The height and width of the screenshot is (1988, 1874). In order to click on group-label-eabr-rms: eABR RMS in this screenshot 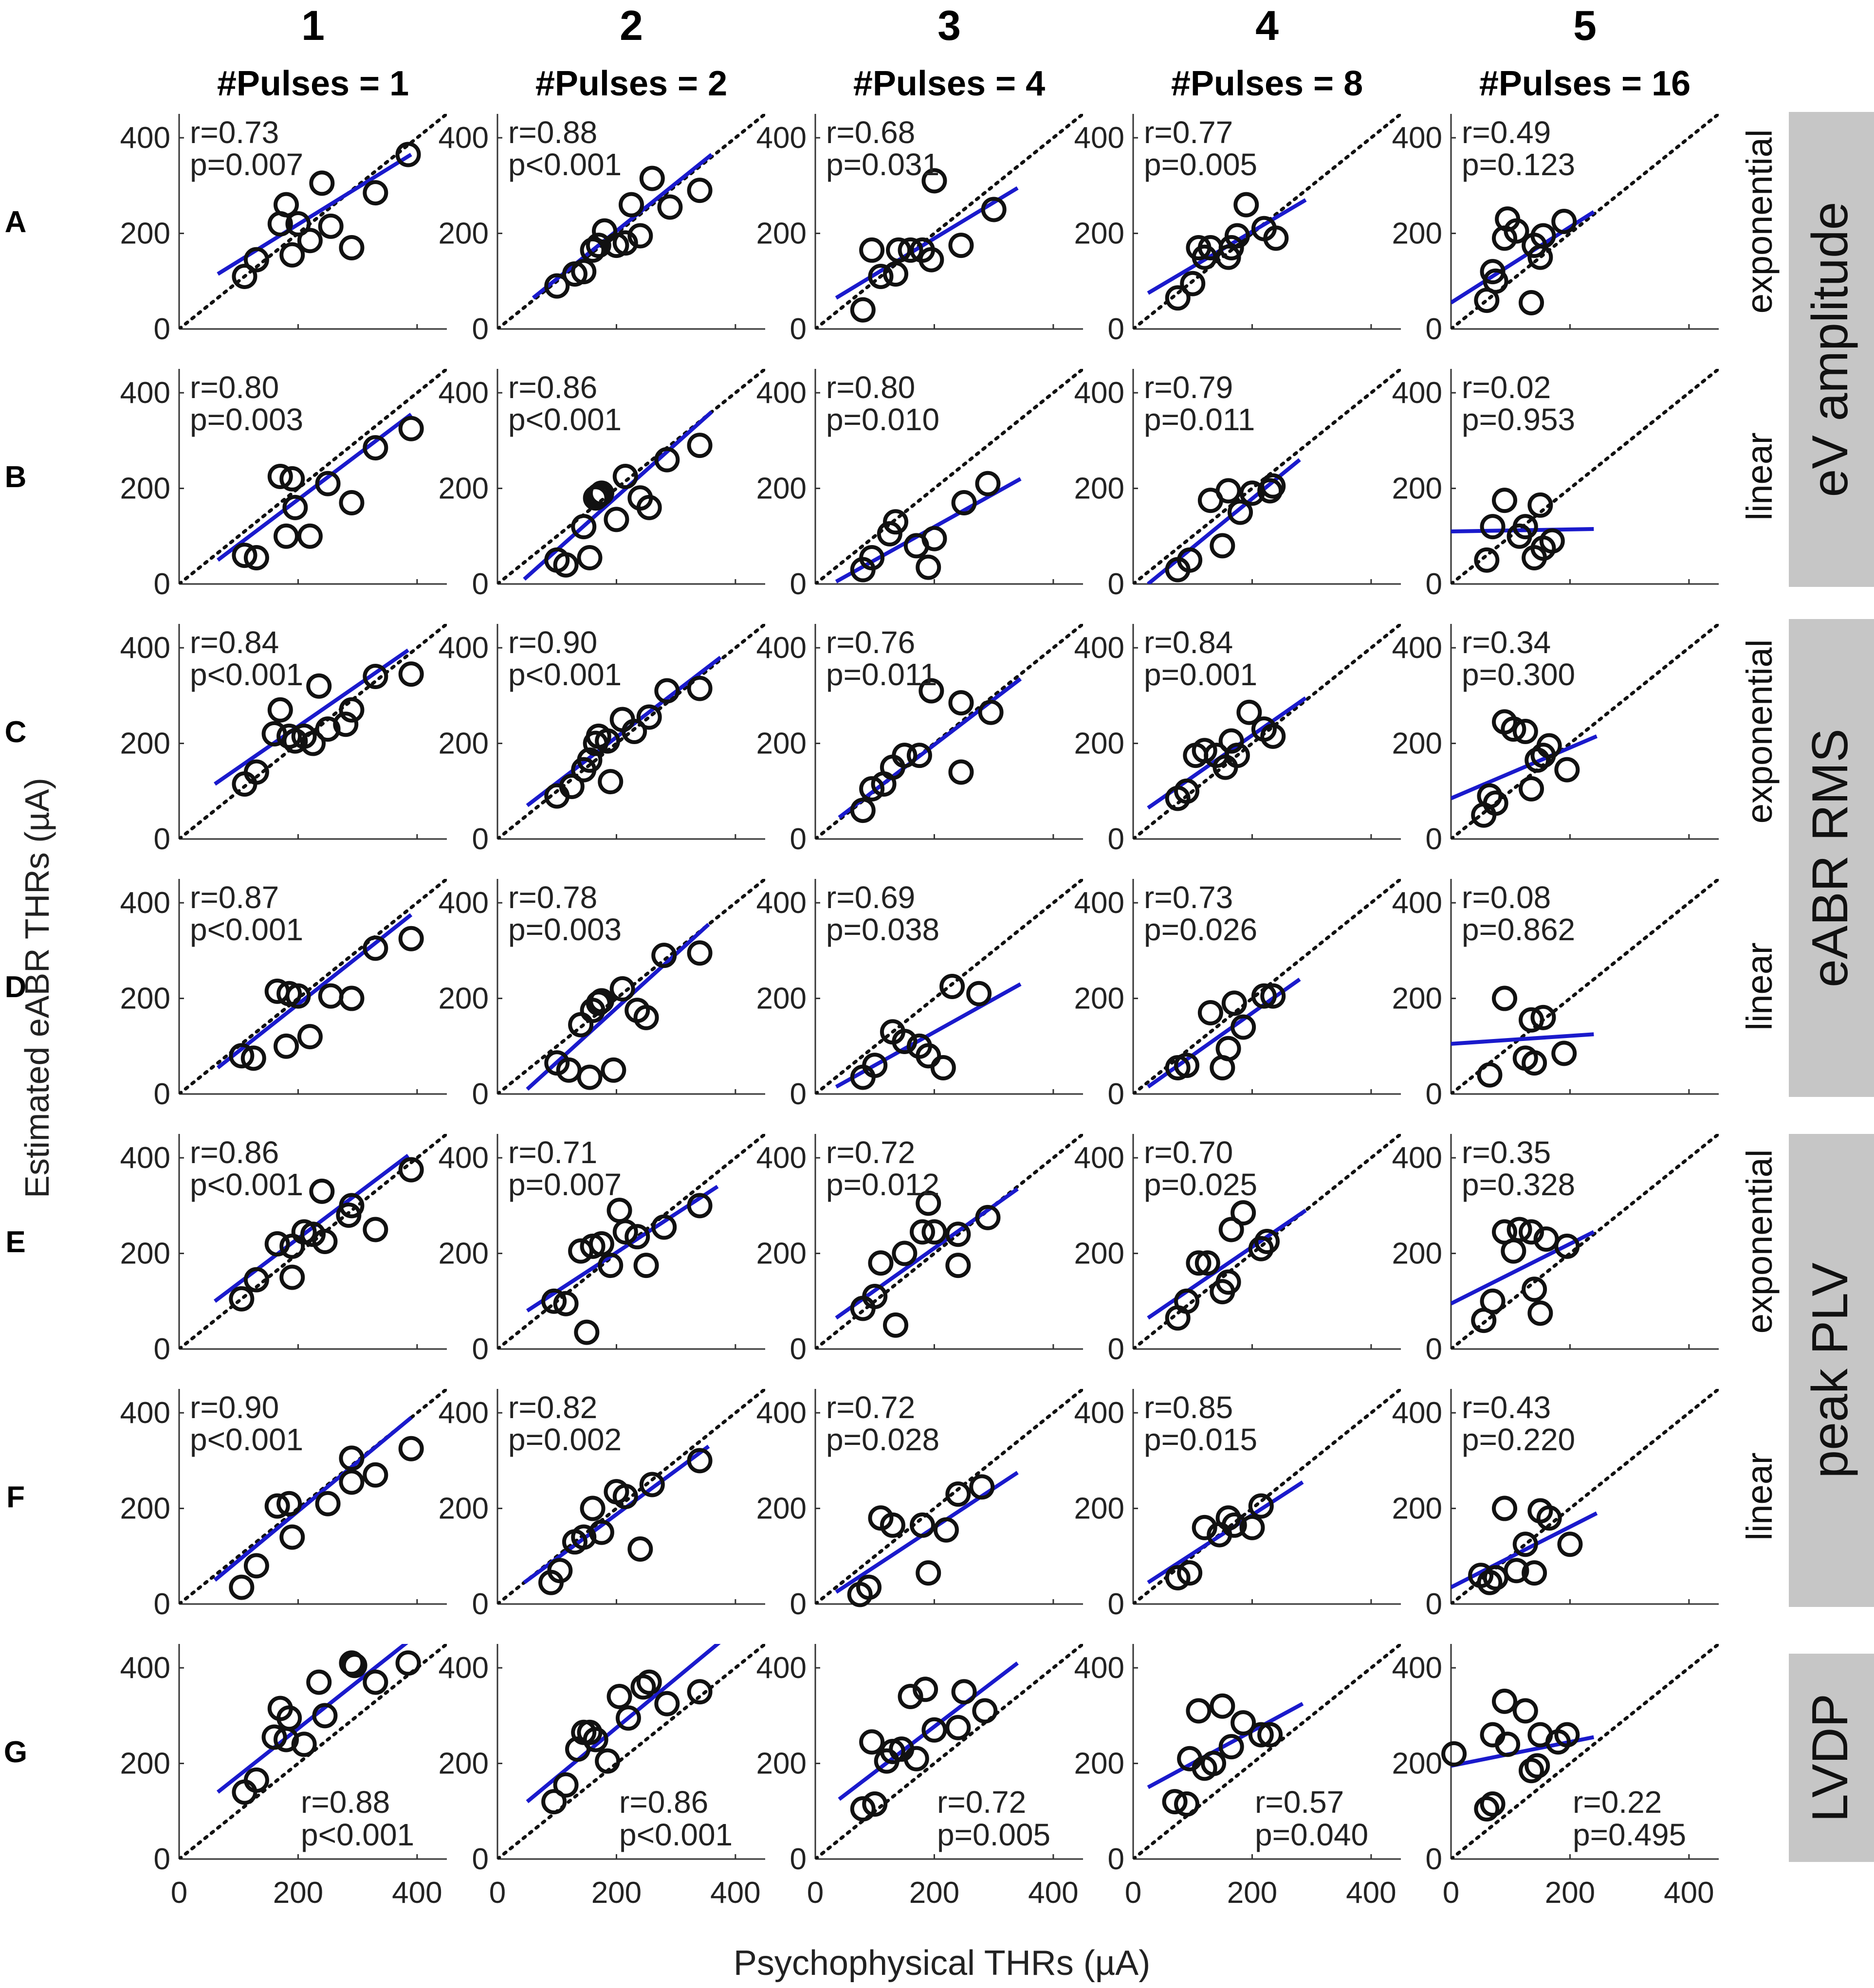, I will do `click(1830, 858)`.